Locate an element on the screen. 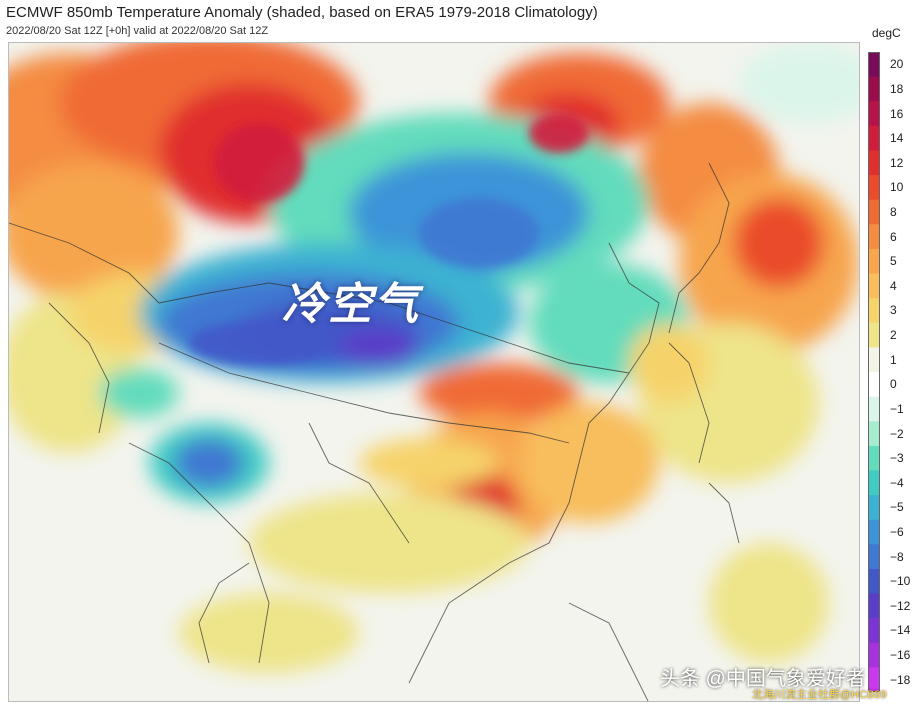 The width and height of the screenshot is (920, 708). watermark-secondary: 北海川流主业社群@HCB89 is located at coordinates (819, 695).